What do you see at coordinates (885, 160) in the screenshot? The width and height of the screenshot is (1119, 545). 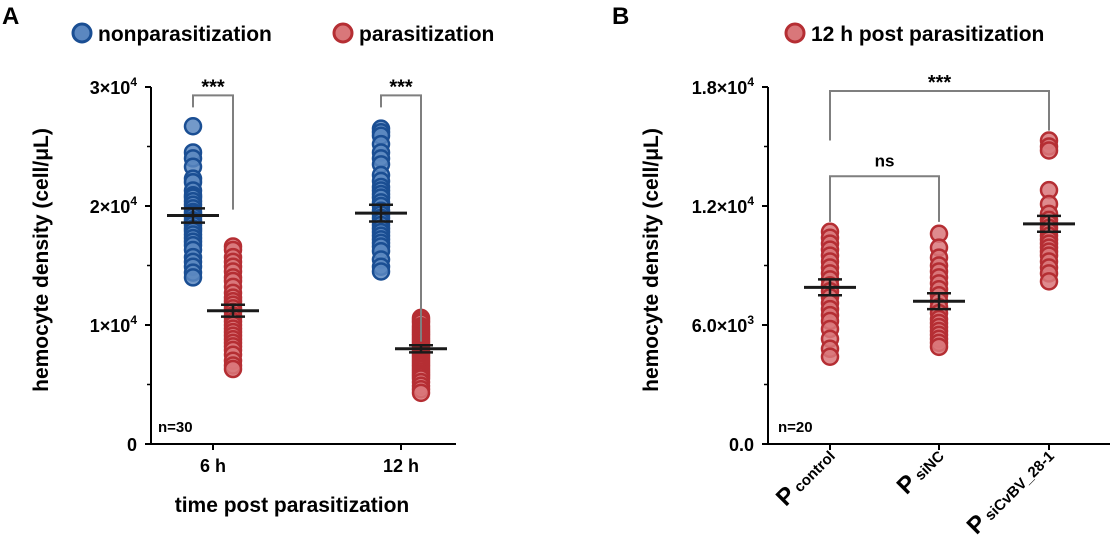 I see `panel-b-significance-label: ns` at bounding box center [885, 160].